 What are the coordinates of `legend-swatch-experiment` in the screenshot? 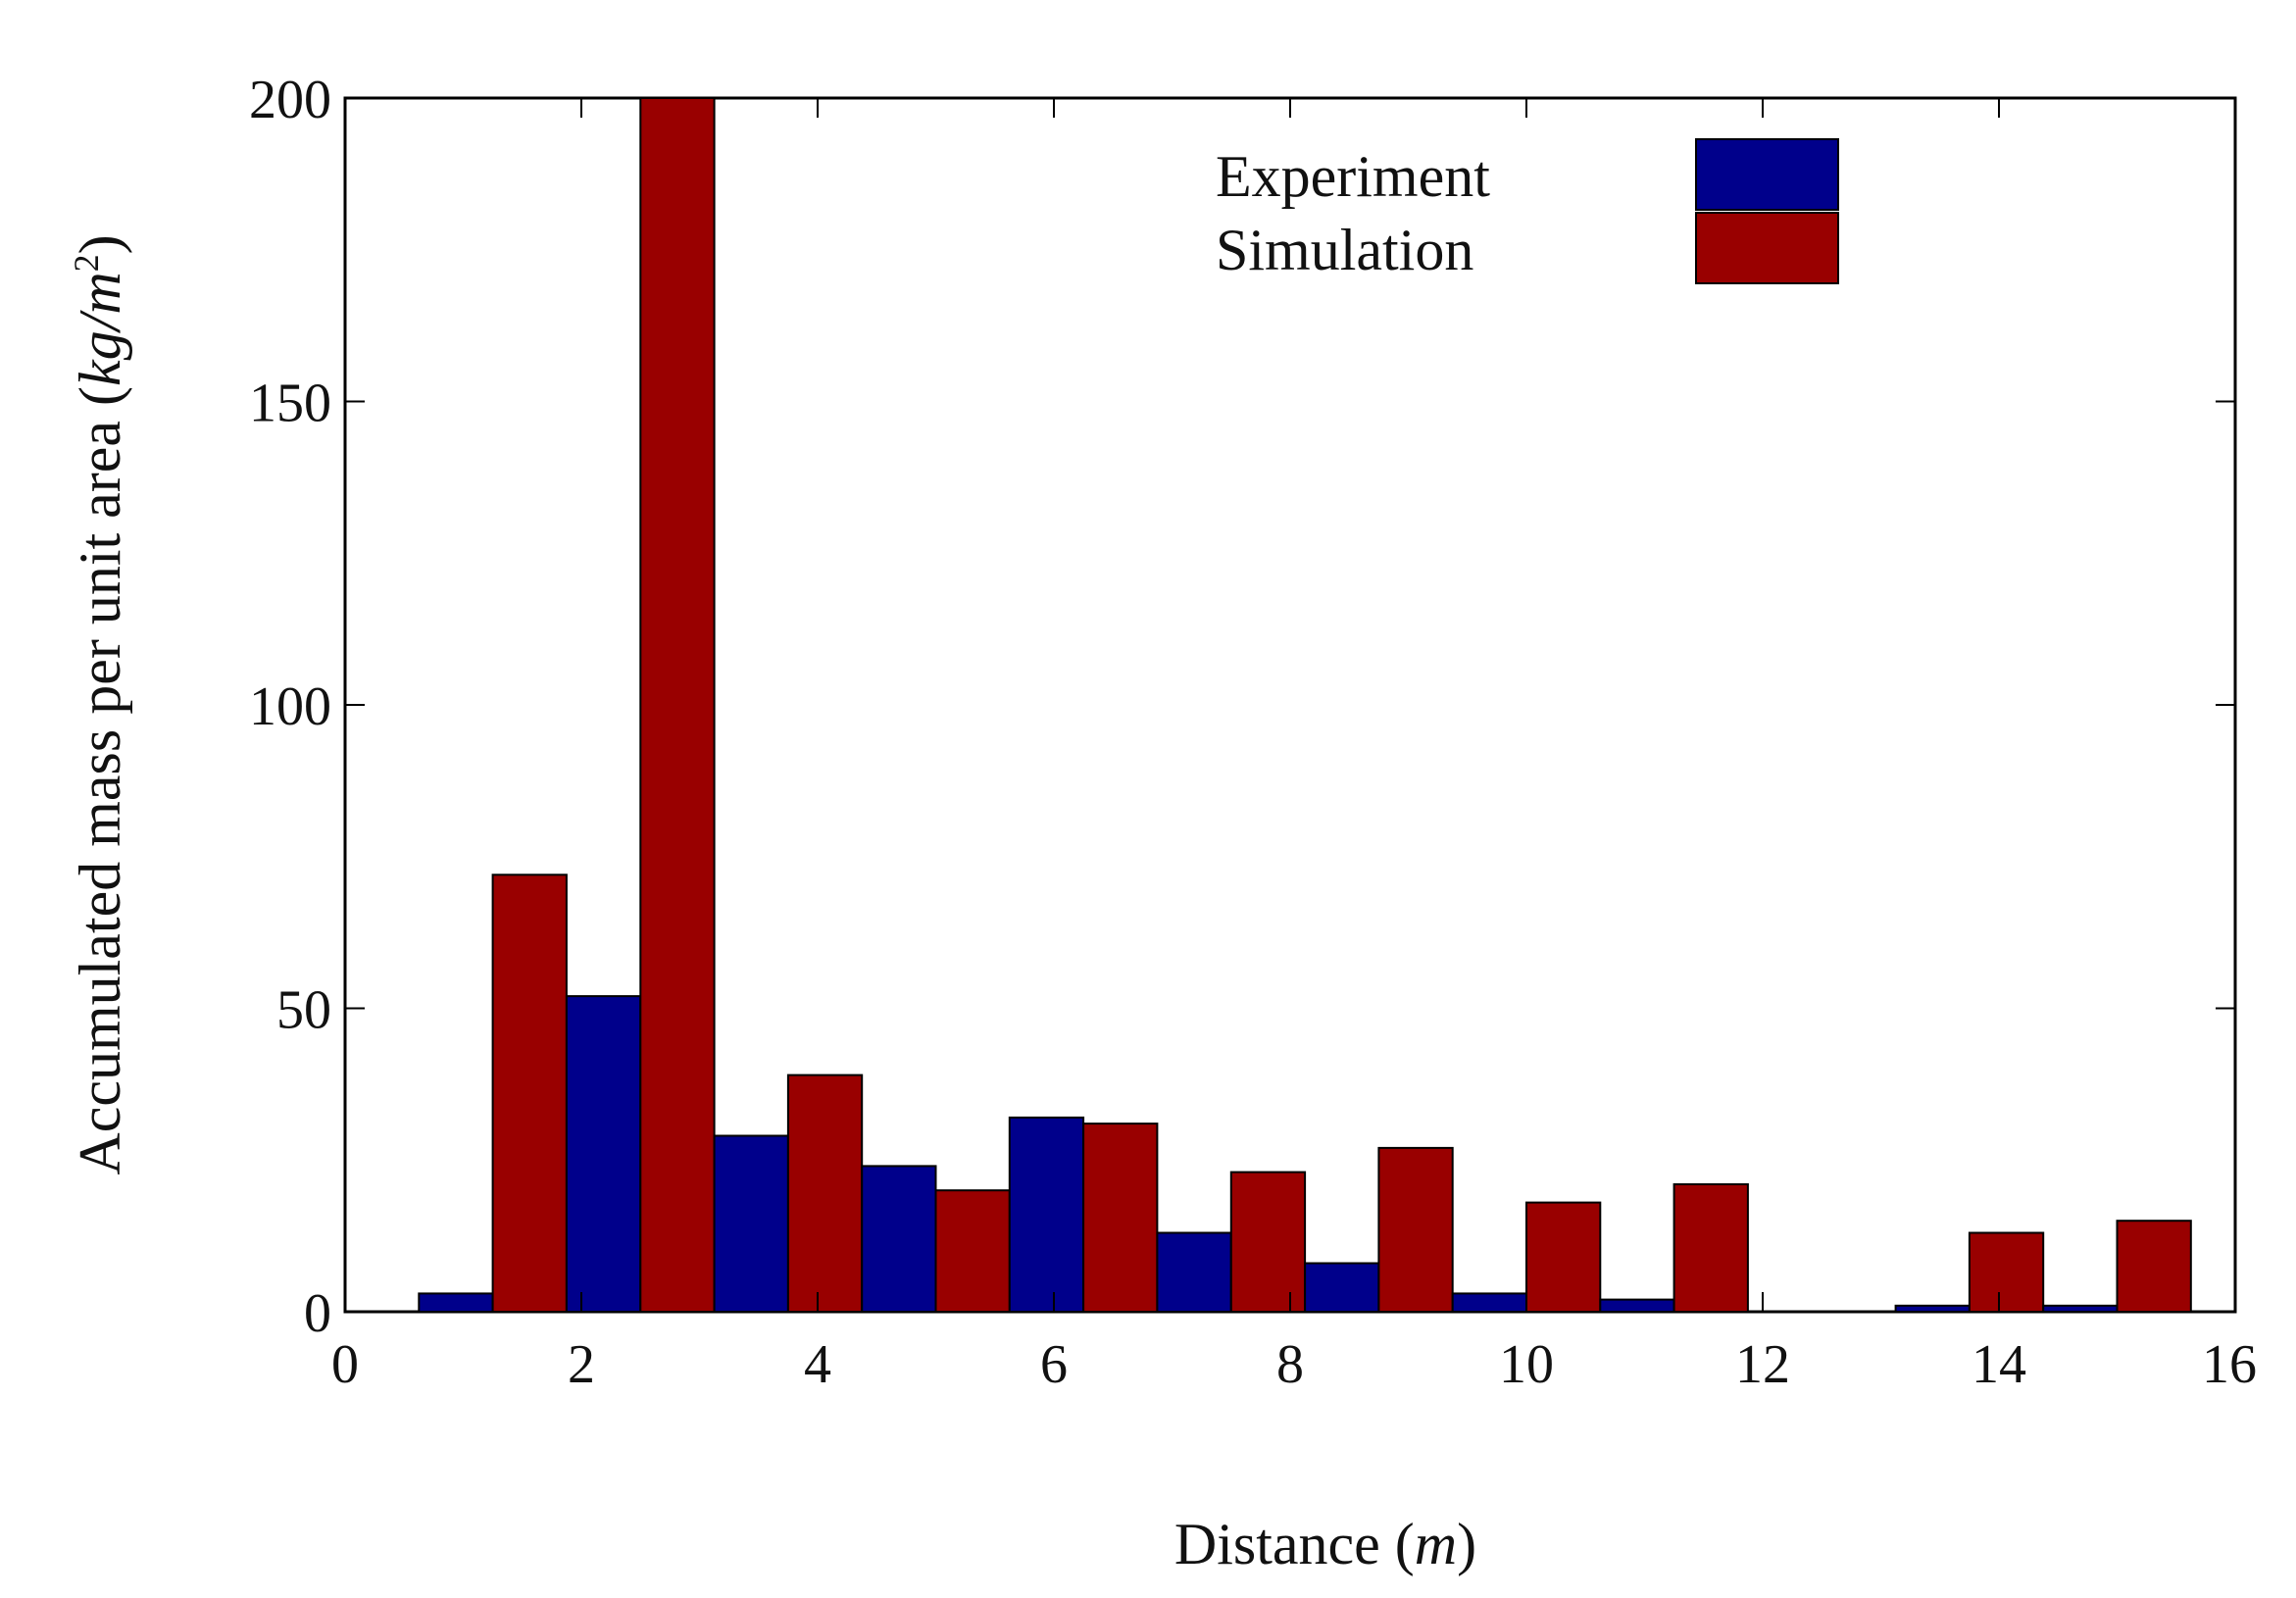 It's located at (1767, 175).